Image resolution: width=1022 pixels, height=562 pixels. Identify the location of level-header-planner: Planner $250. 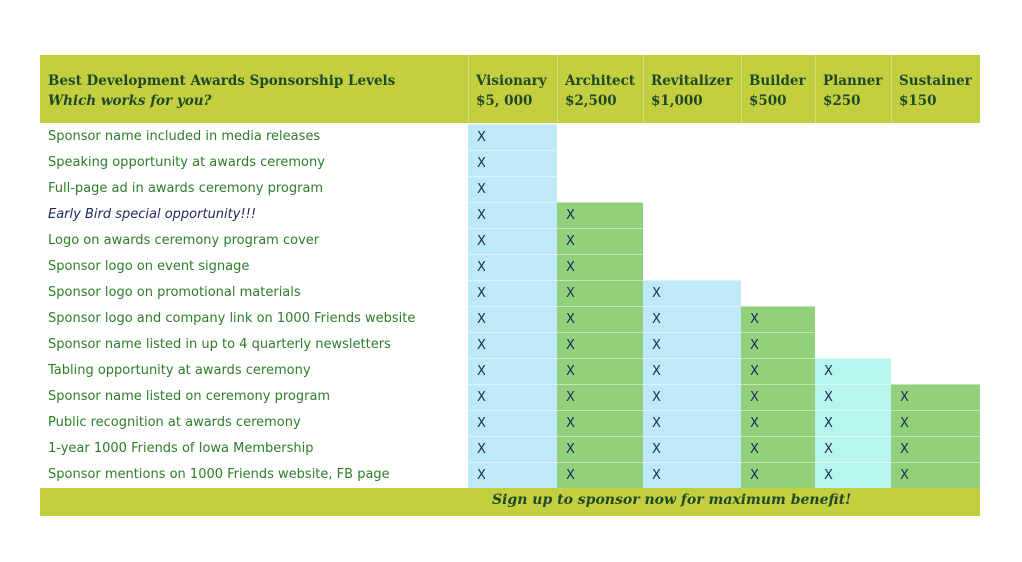
(852, 91).